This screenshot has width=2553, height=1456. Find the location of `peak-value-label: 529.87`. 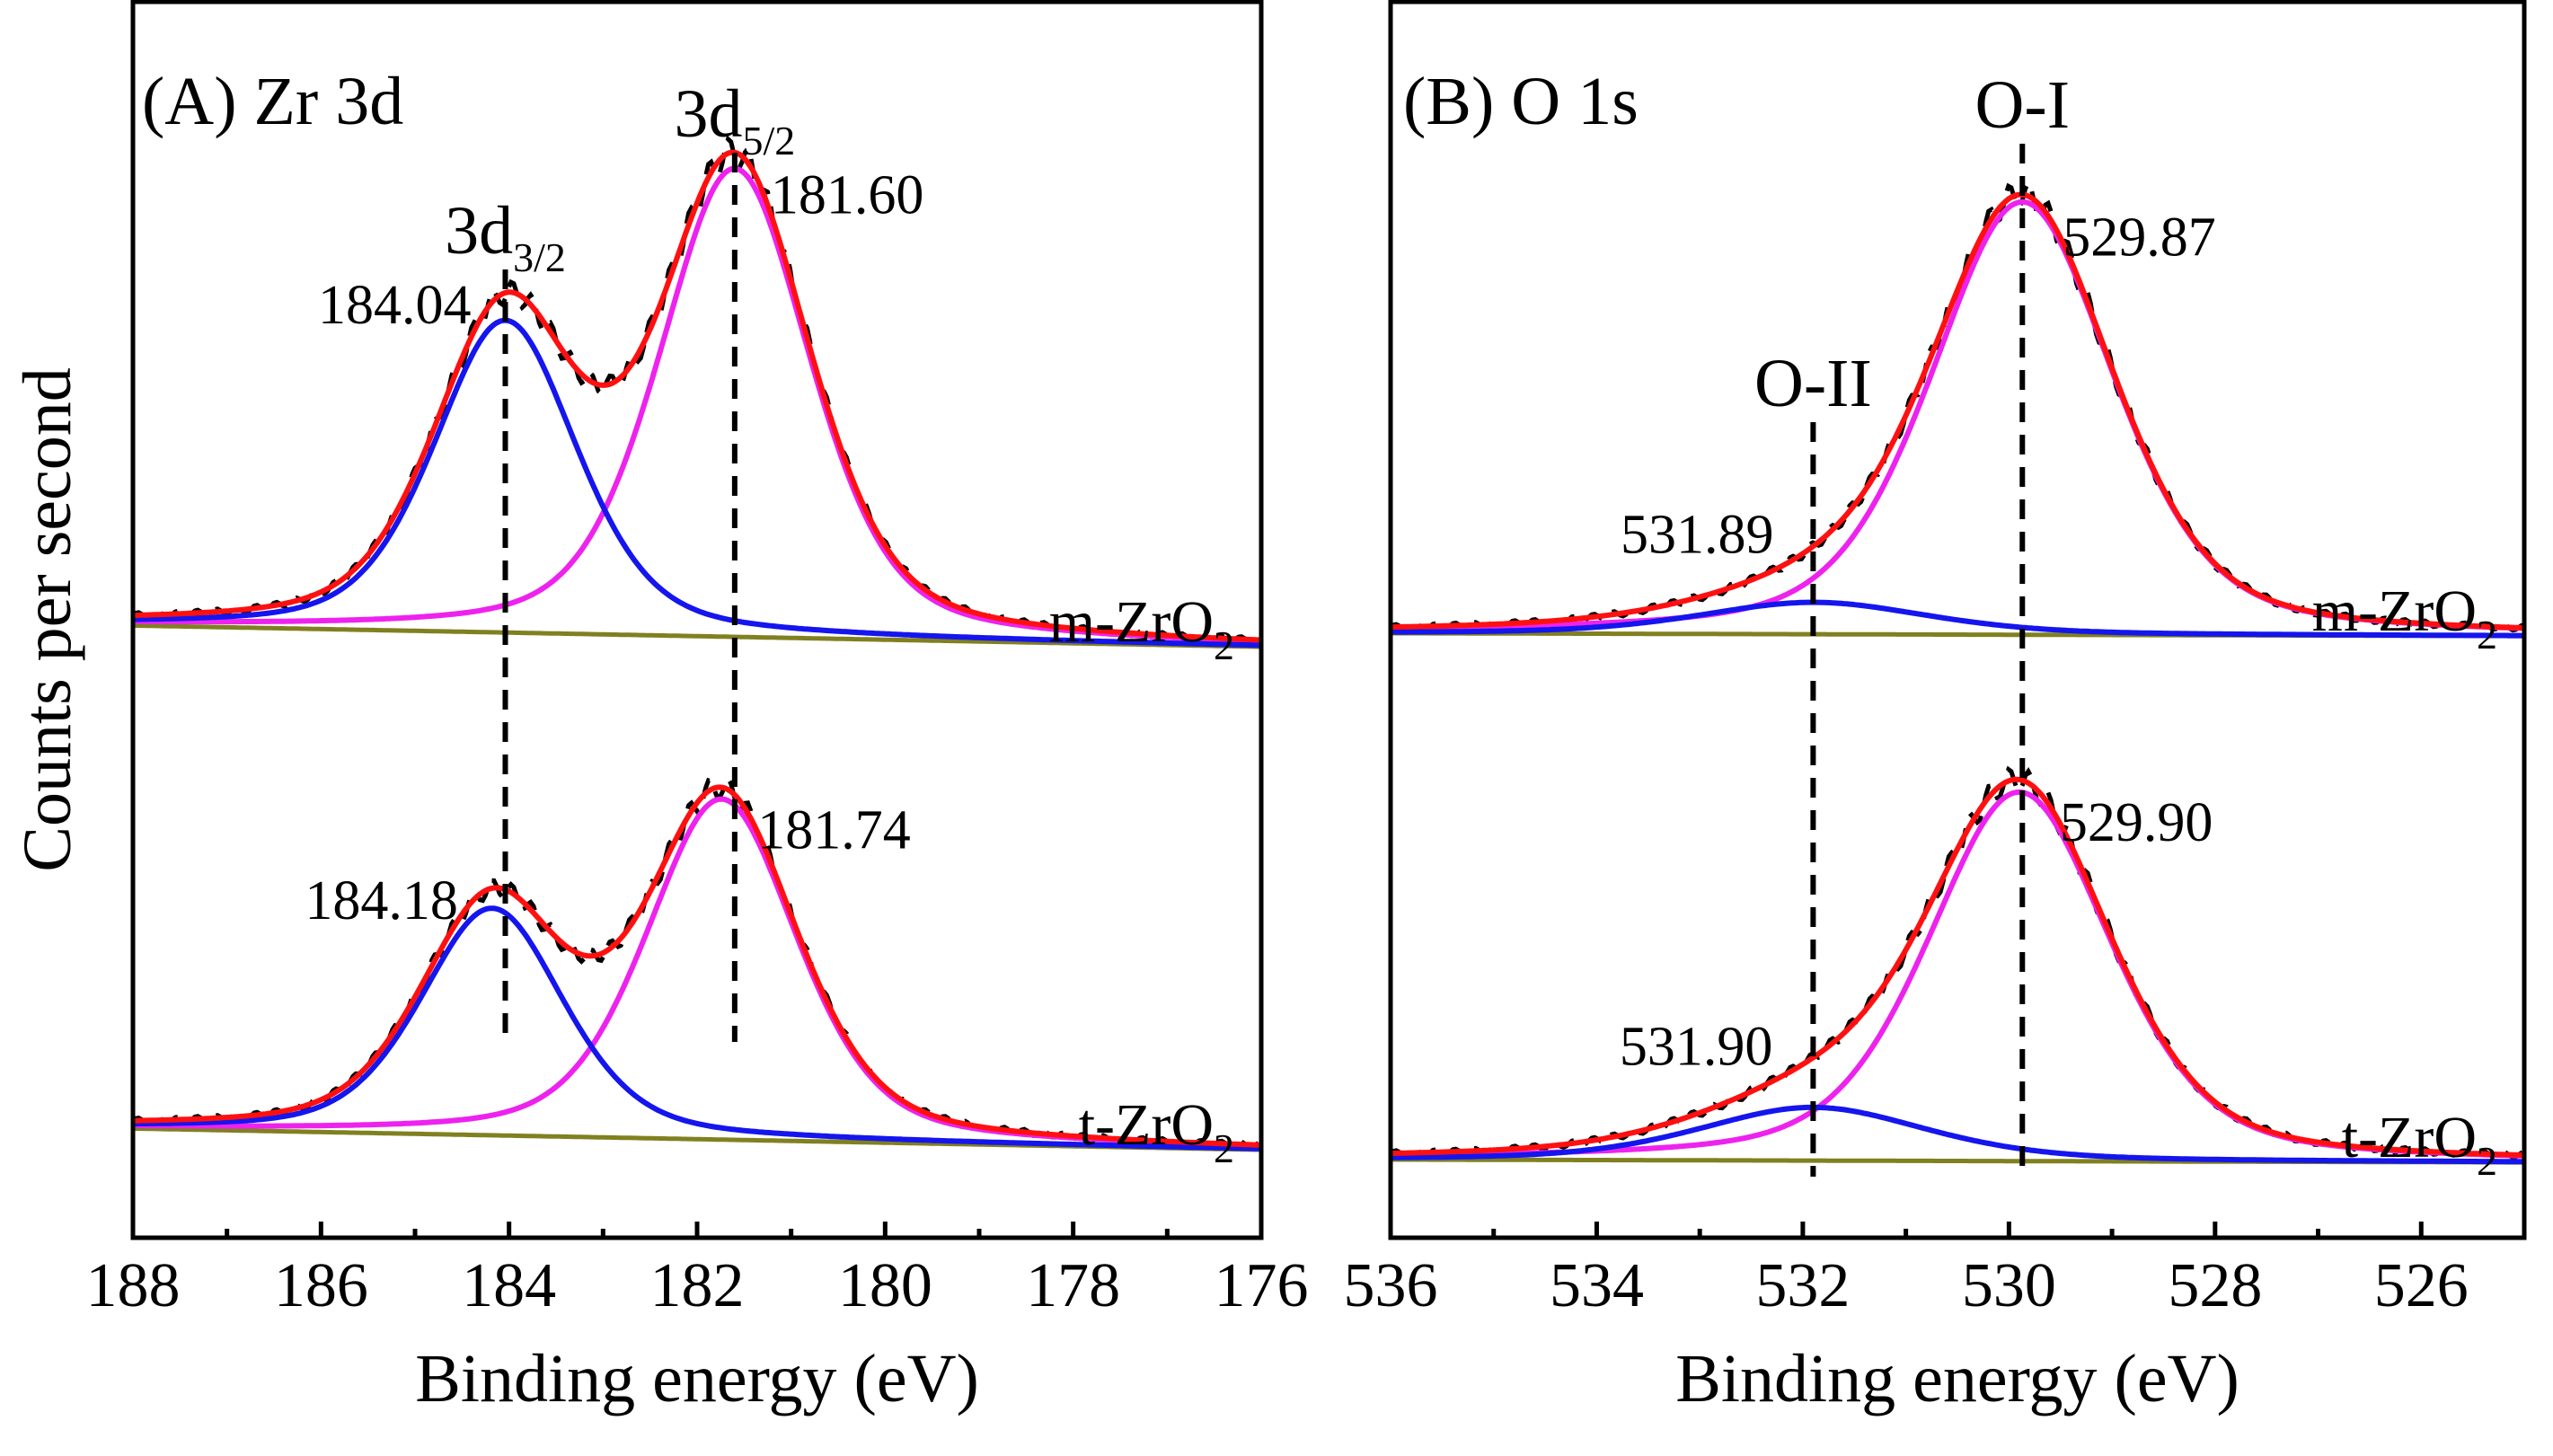

peak-value-label: 529.87 is located at coordinates (2139, 238).